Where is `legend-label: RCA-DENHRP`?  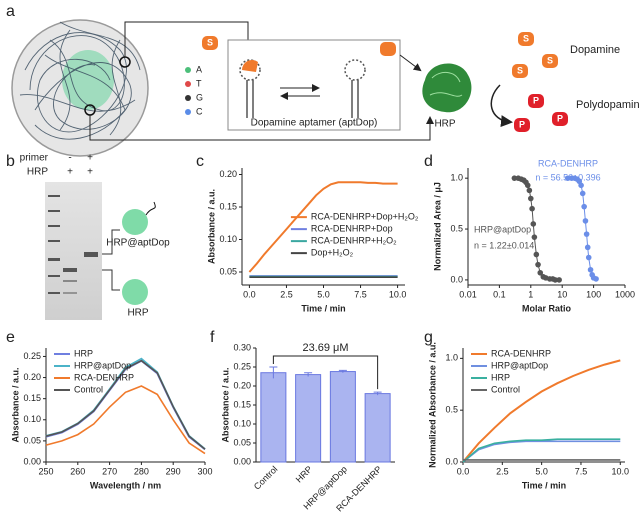 legend-label: RCA-DENHRP is located at coordinates (104, 377).